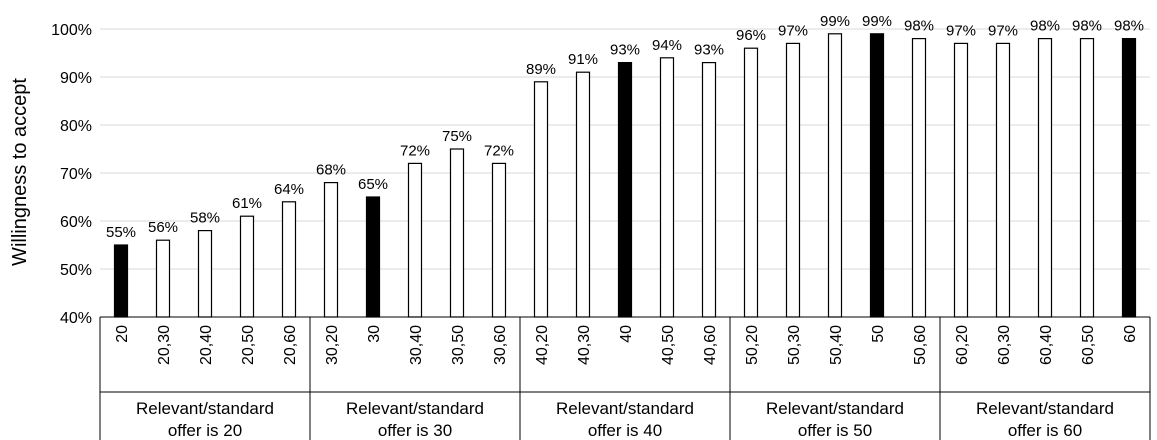  Describe the element at coordinates (247, 203) in the screenshot. I see `data-label: 61%` at that location.